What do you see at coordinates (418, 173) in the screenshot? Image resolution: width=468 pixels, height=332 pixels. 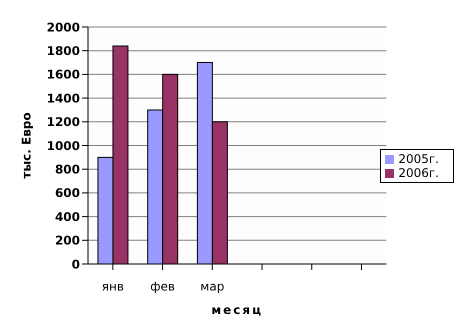 I see `legend-label: 2006г.` at bounding box center [418, 173].